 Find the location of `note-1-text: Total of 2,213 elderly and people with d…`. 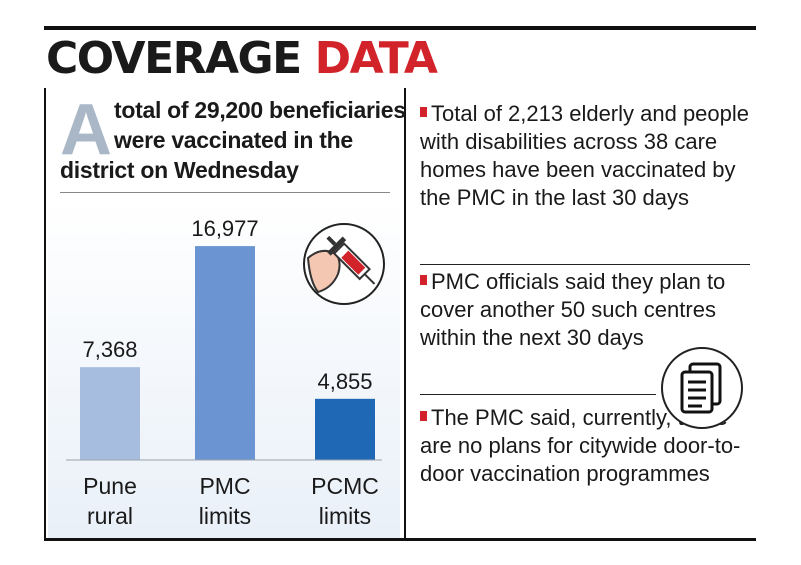

note-1-text: Total of 2,213 elderly and people with d… is located at coordinates (585, 155).